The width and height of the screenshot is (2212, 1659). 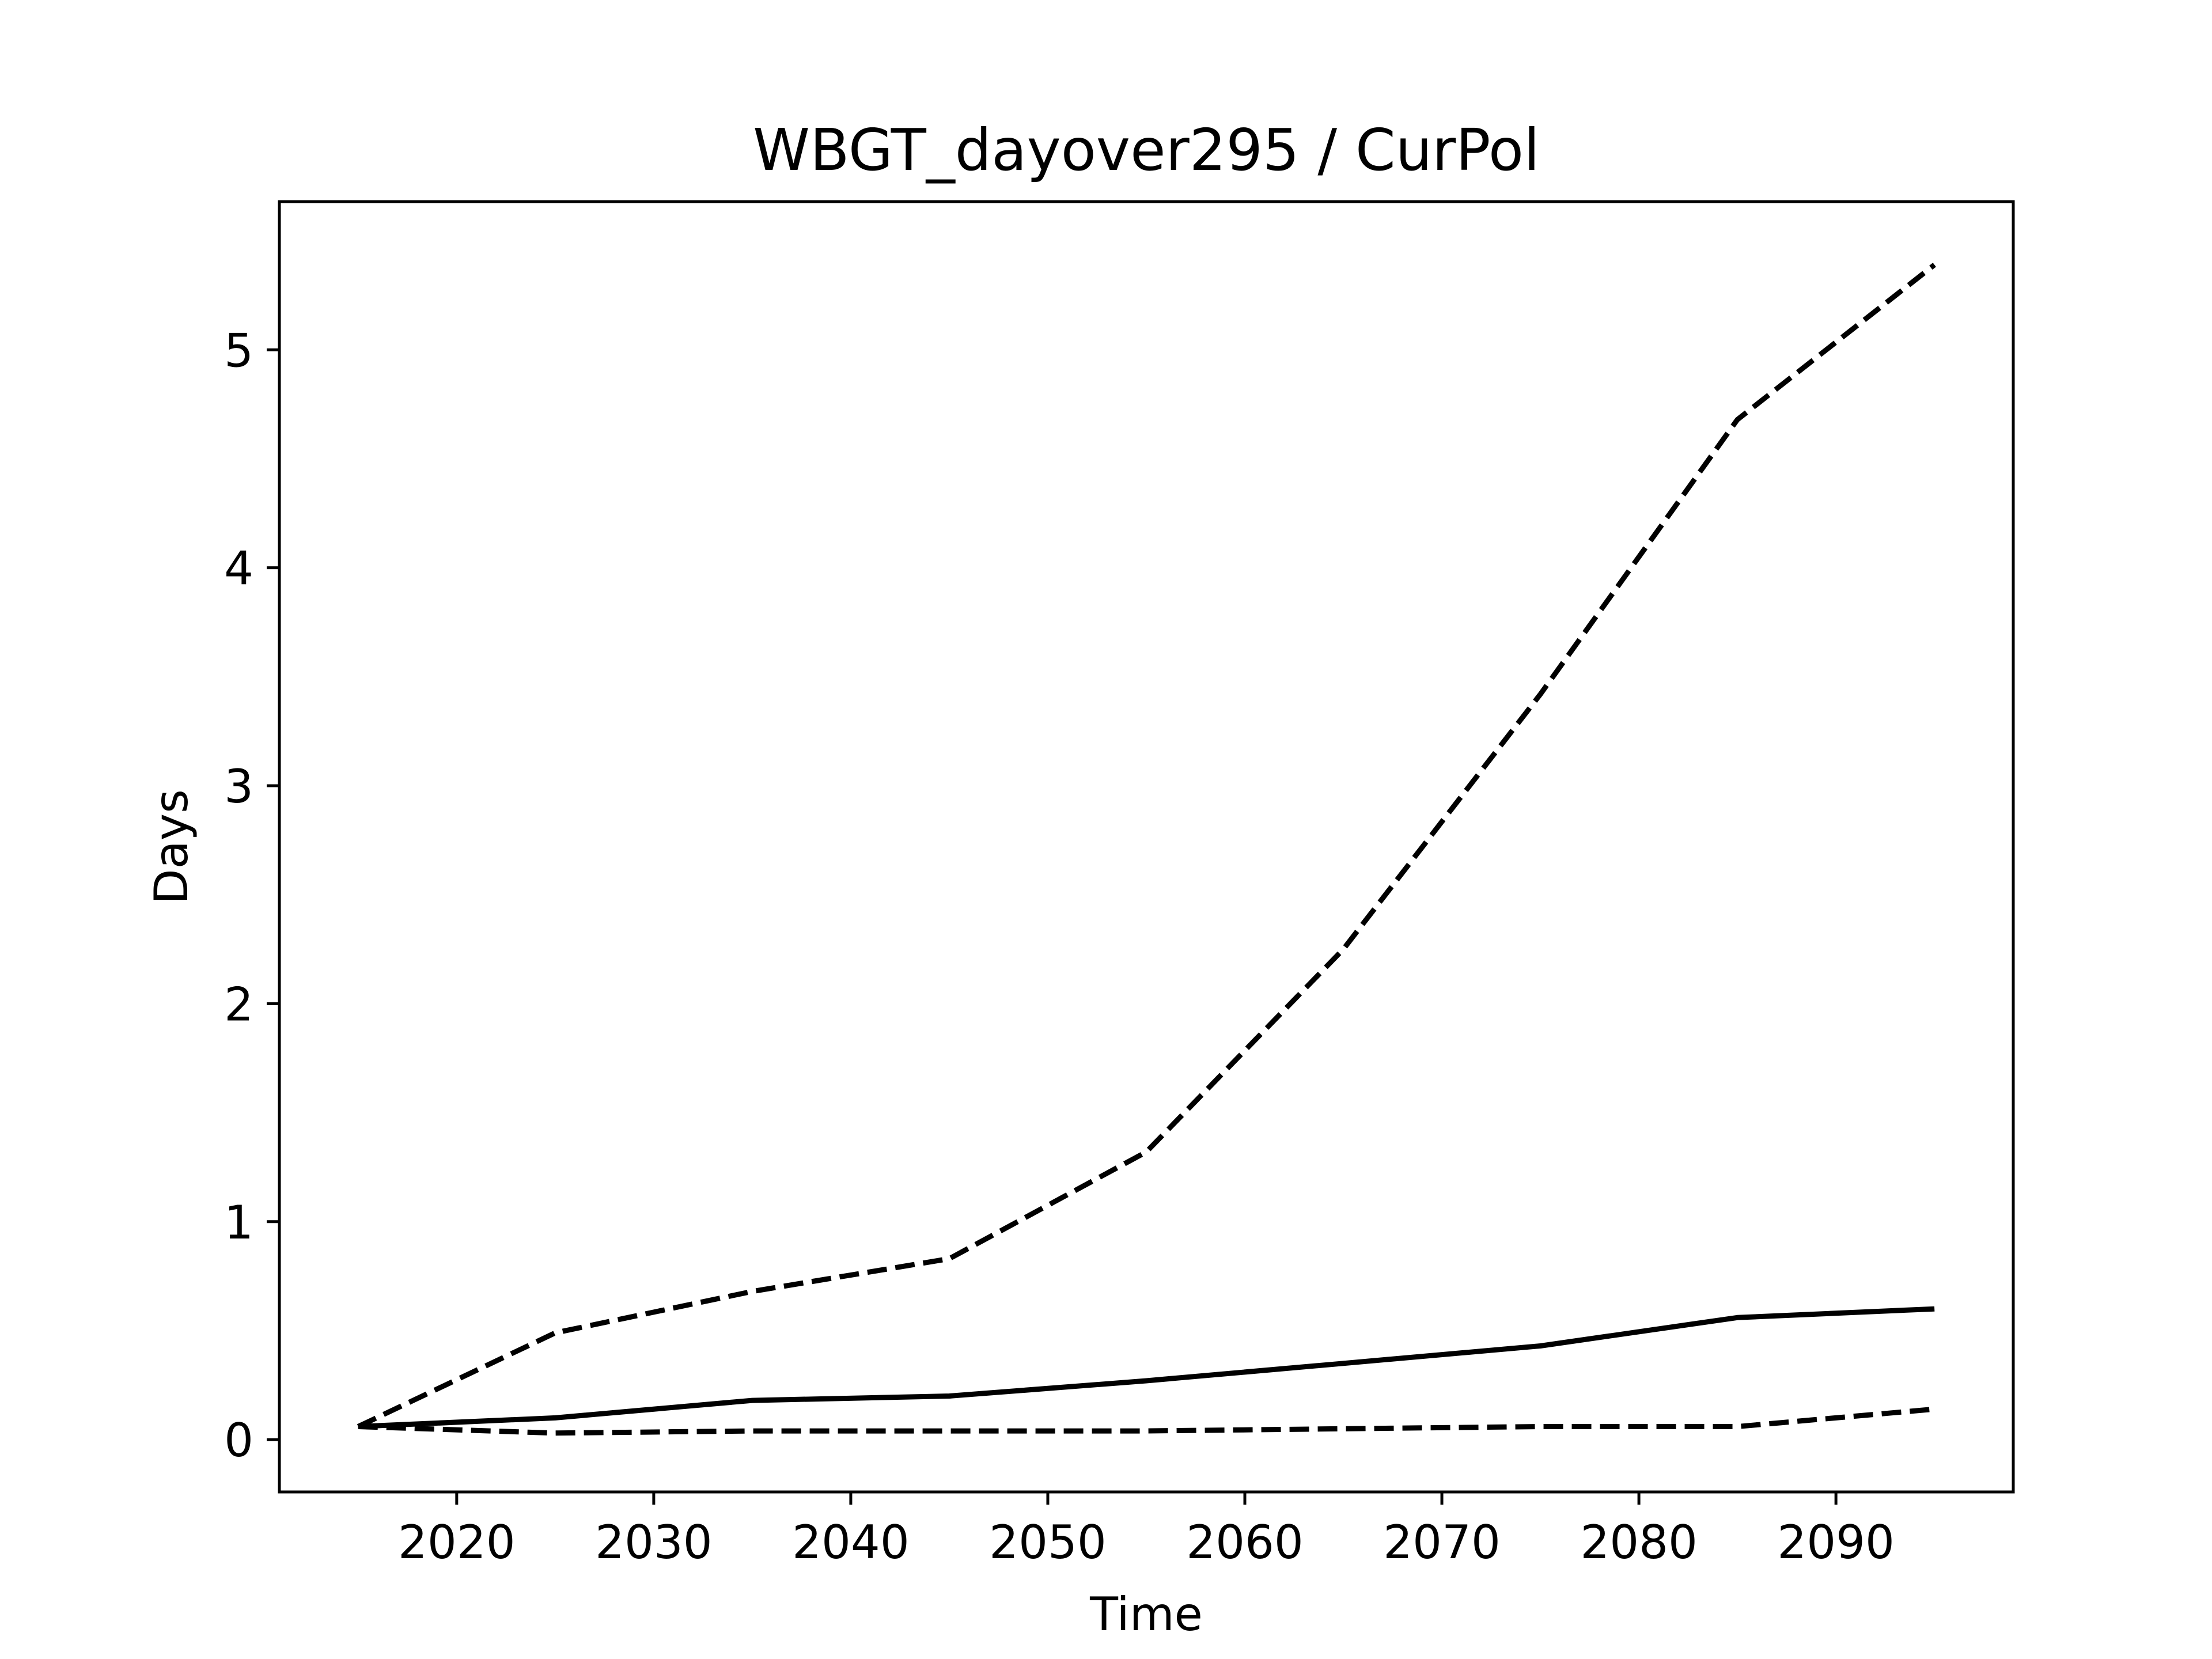 I want to click on y-tick-label: 3, so click(x=238, y=786).